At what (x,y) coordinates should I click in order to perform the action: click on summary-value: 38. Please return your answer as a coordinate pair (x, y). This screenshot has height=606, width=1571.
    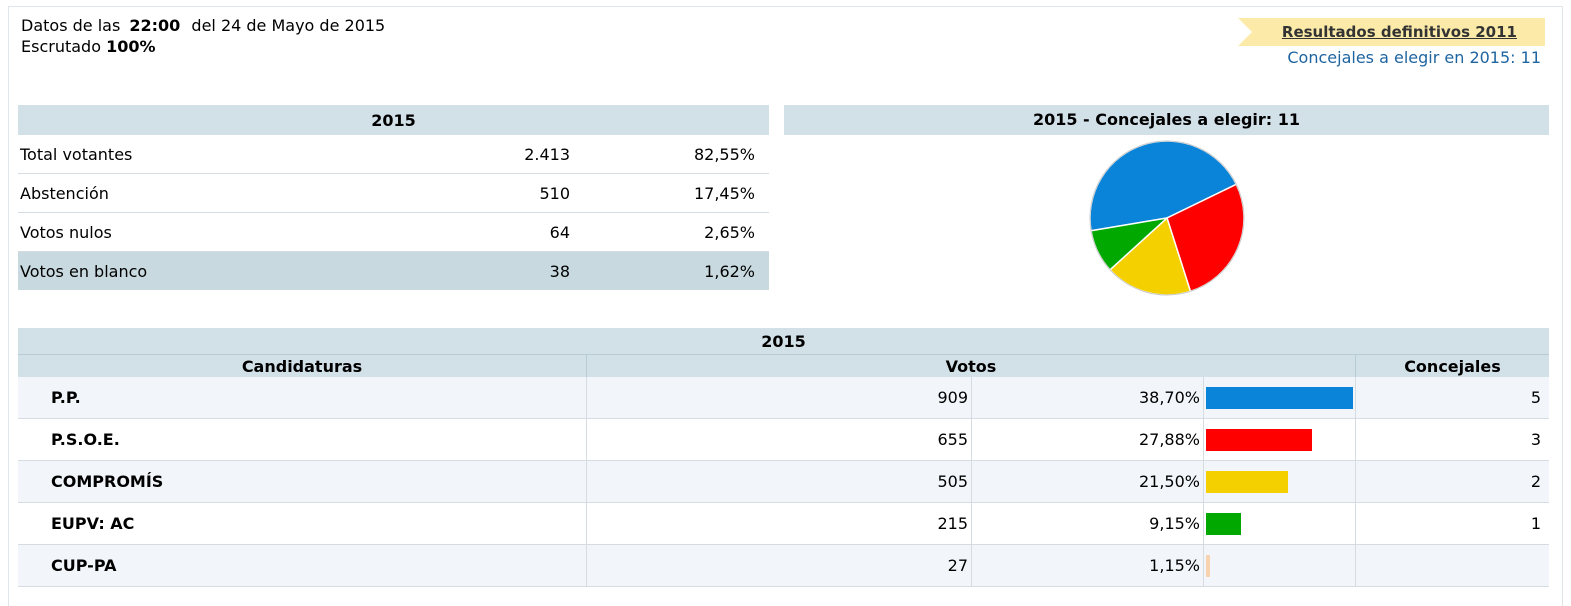
    Looking at the image, I should click on (451, 270).